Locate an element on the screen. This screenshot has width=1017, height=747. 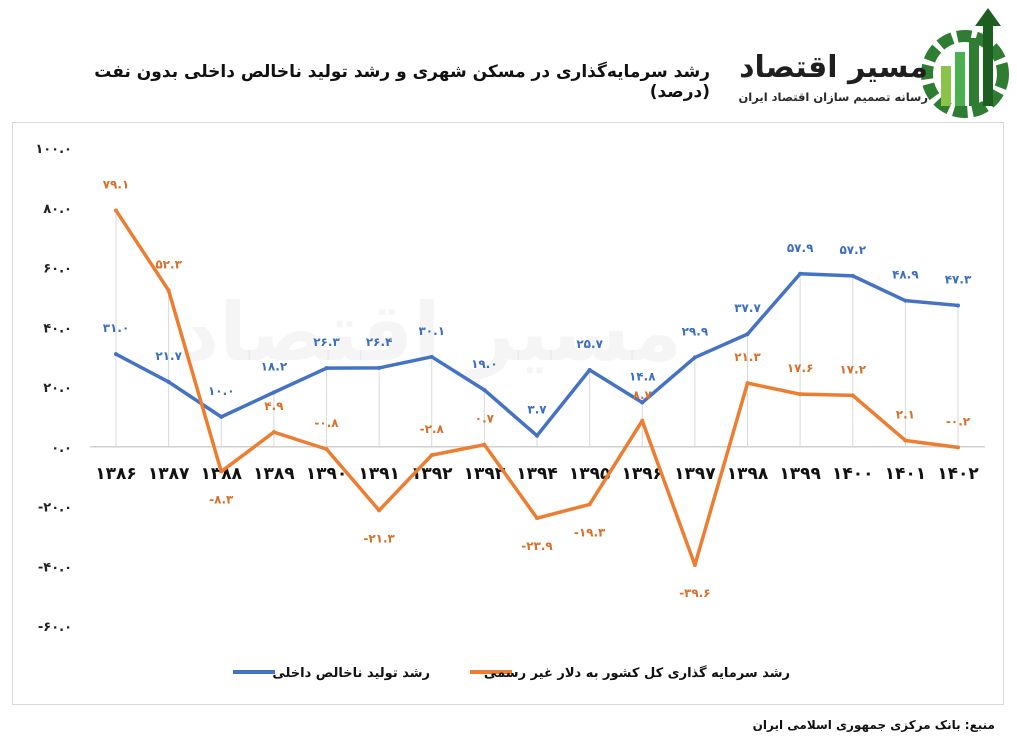
data-label: ۳۷.۷ is located at coordinates (747, 308).